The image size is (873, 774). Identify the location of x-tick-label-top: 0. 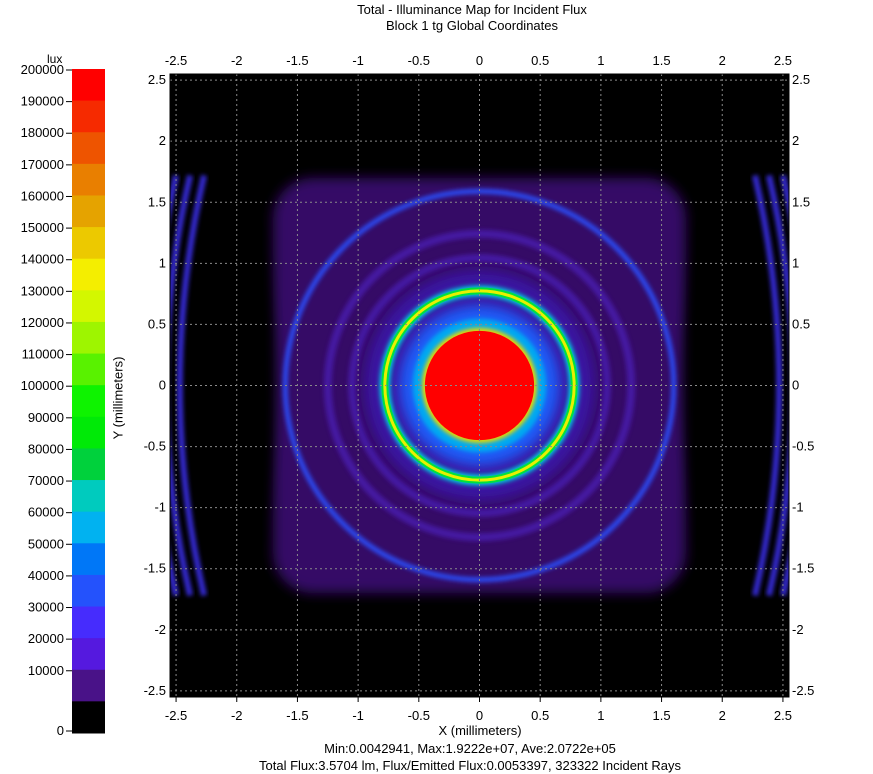
(479, 60).